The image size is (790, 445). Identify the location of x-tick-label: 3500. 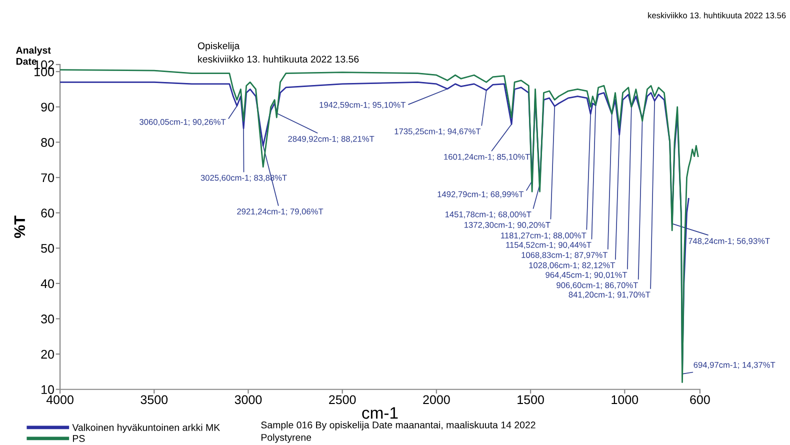
(154, 399).